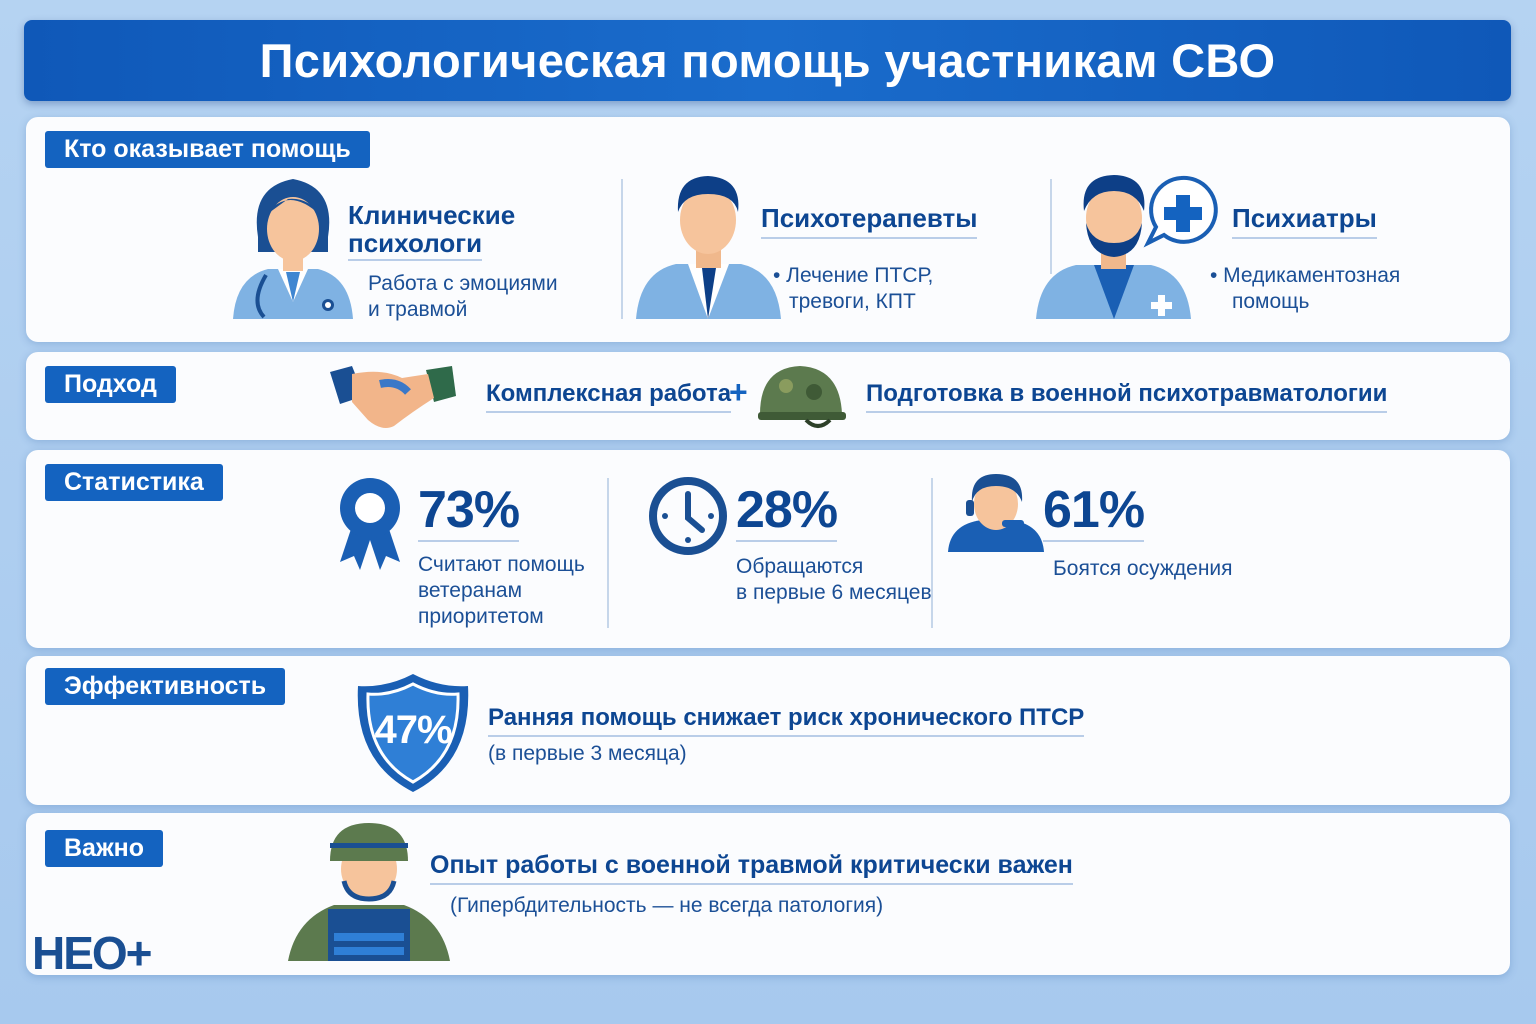 This screenshot has width=1536, height=1024. I want to click on stat-value: 73%, so click(469, 511).